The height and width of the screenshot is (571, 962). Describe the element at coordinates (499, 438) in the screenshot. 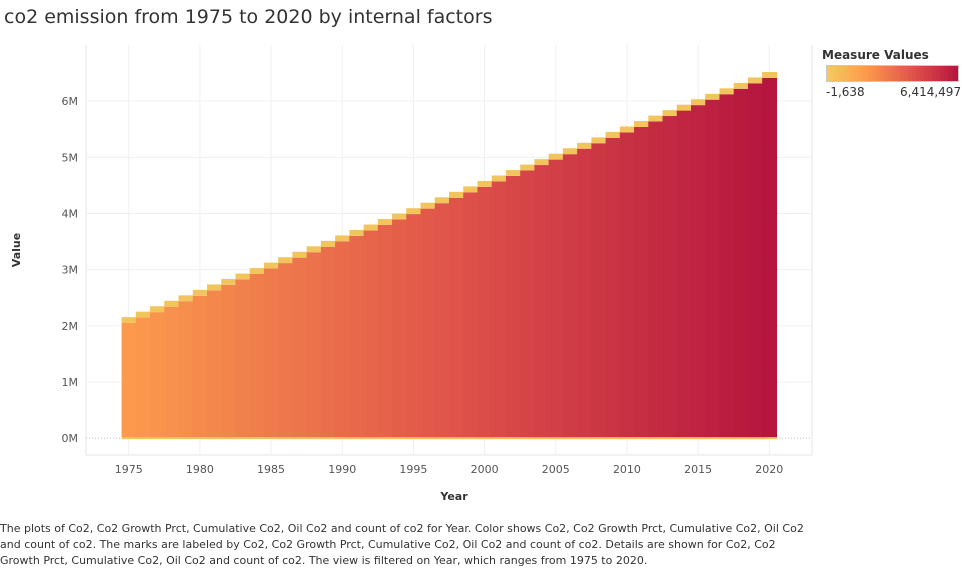

I see `bar-base-2001` at that location.